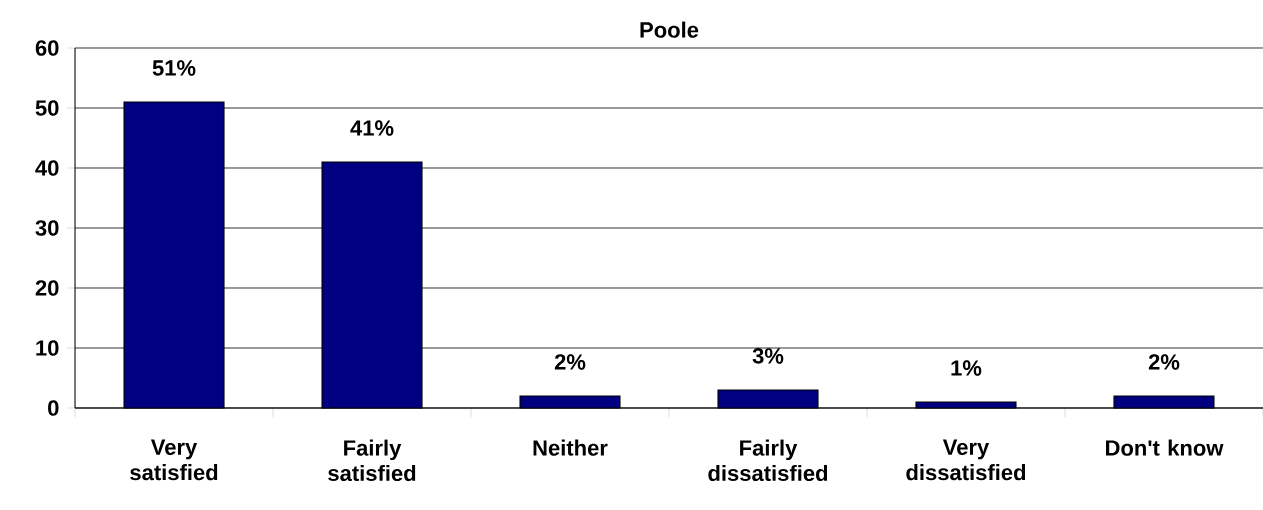 The width and height of the screenshot is (1263, 510). Describe the element at coordinates (47, 108) in the screenshot. I see `y-tick-label: 50` at that location.